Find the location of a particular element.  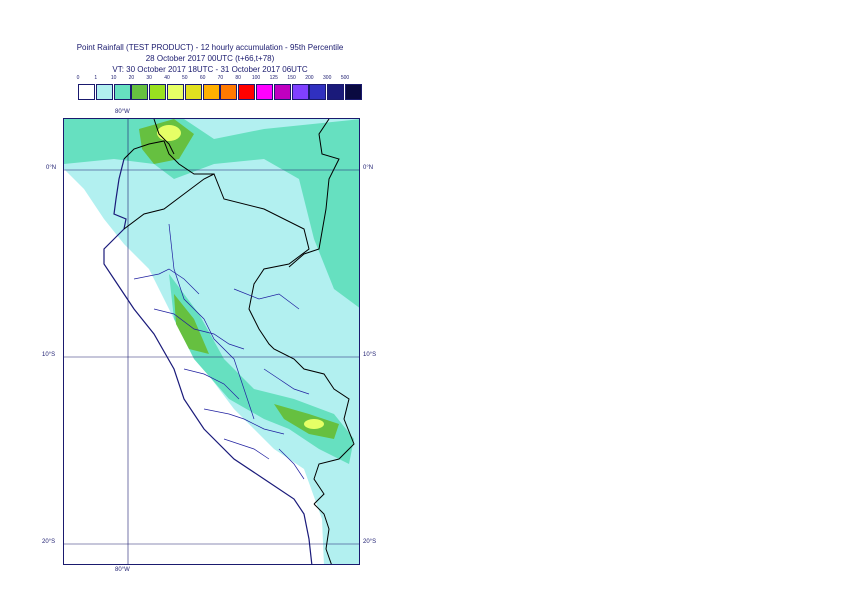

legend-label: 30 is located at coordinates (149, 78).